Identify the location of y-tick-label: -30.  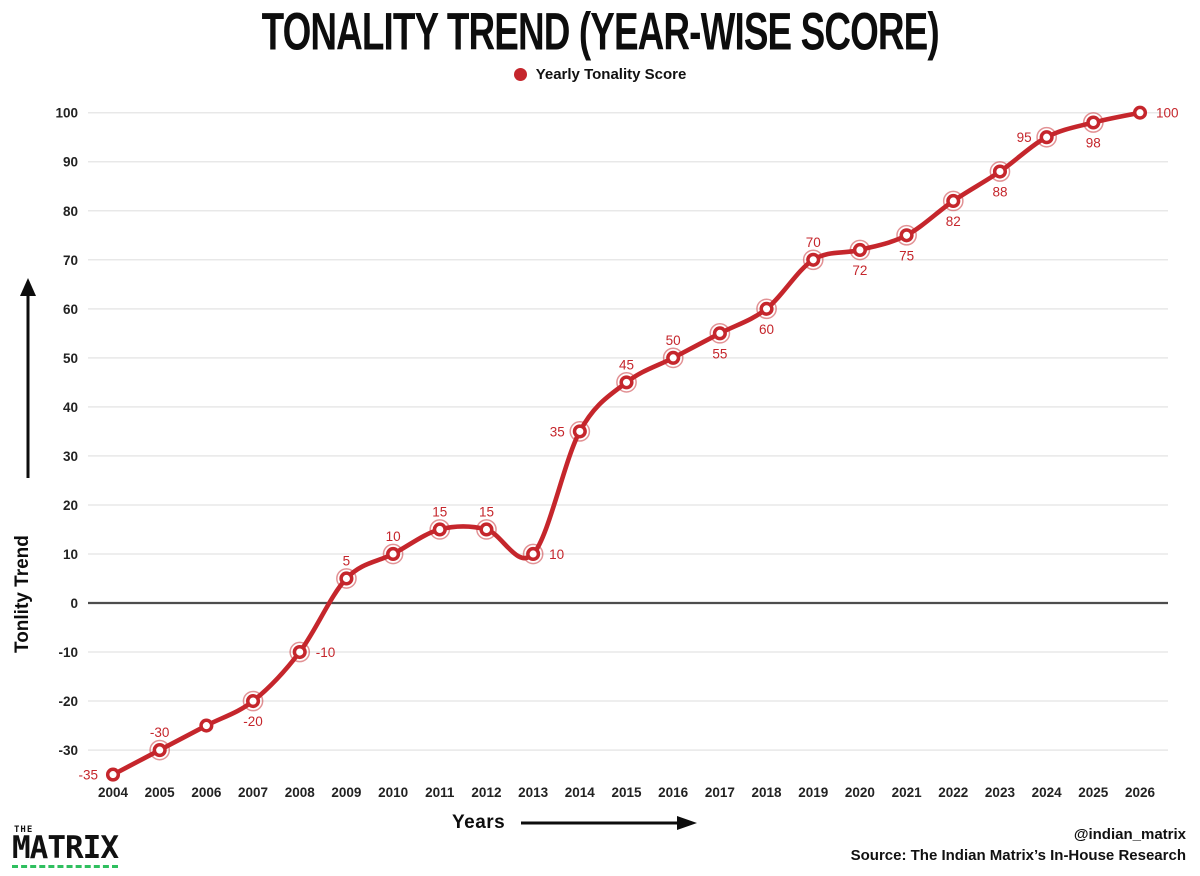
(68, 750).